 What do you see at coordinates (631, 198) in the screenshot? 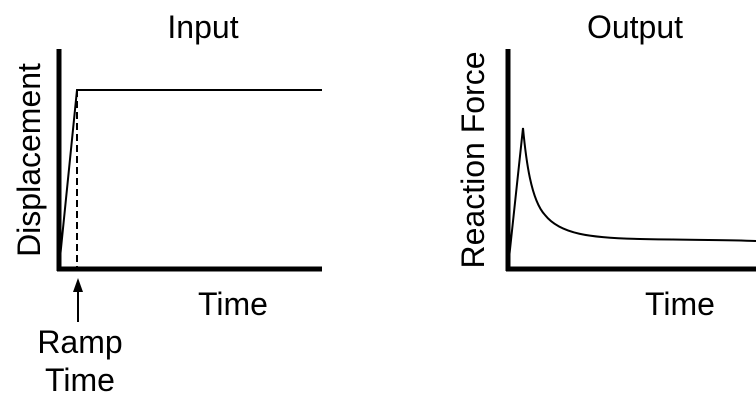
I see `output-reaction-force-curve` at bounding box center [631, 198].